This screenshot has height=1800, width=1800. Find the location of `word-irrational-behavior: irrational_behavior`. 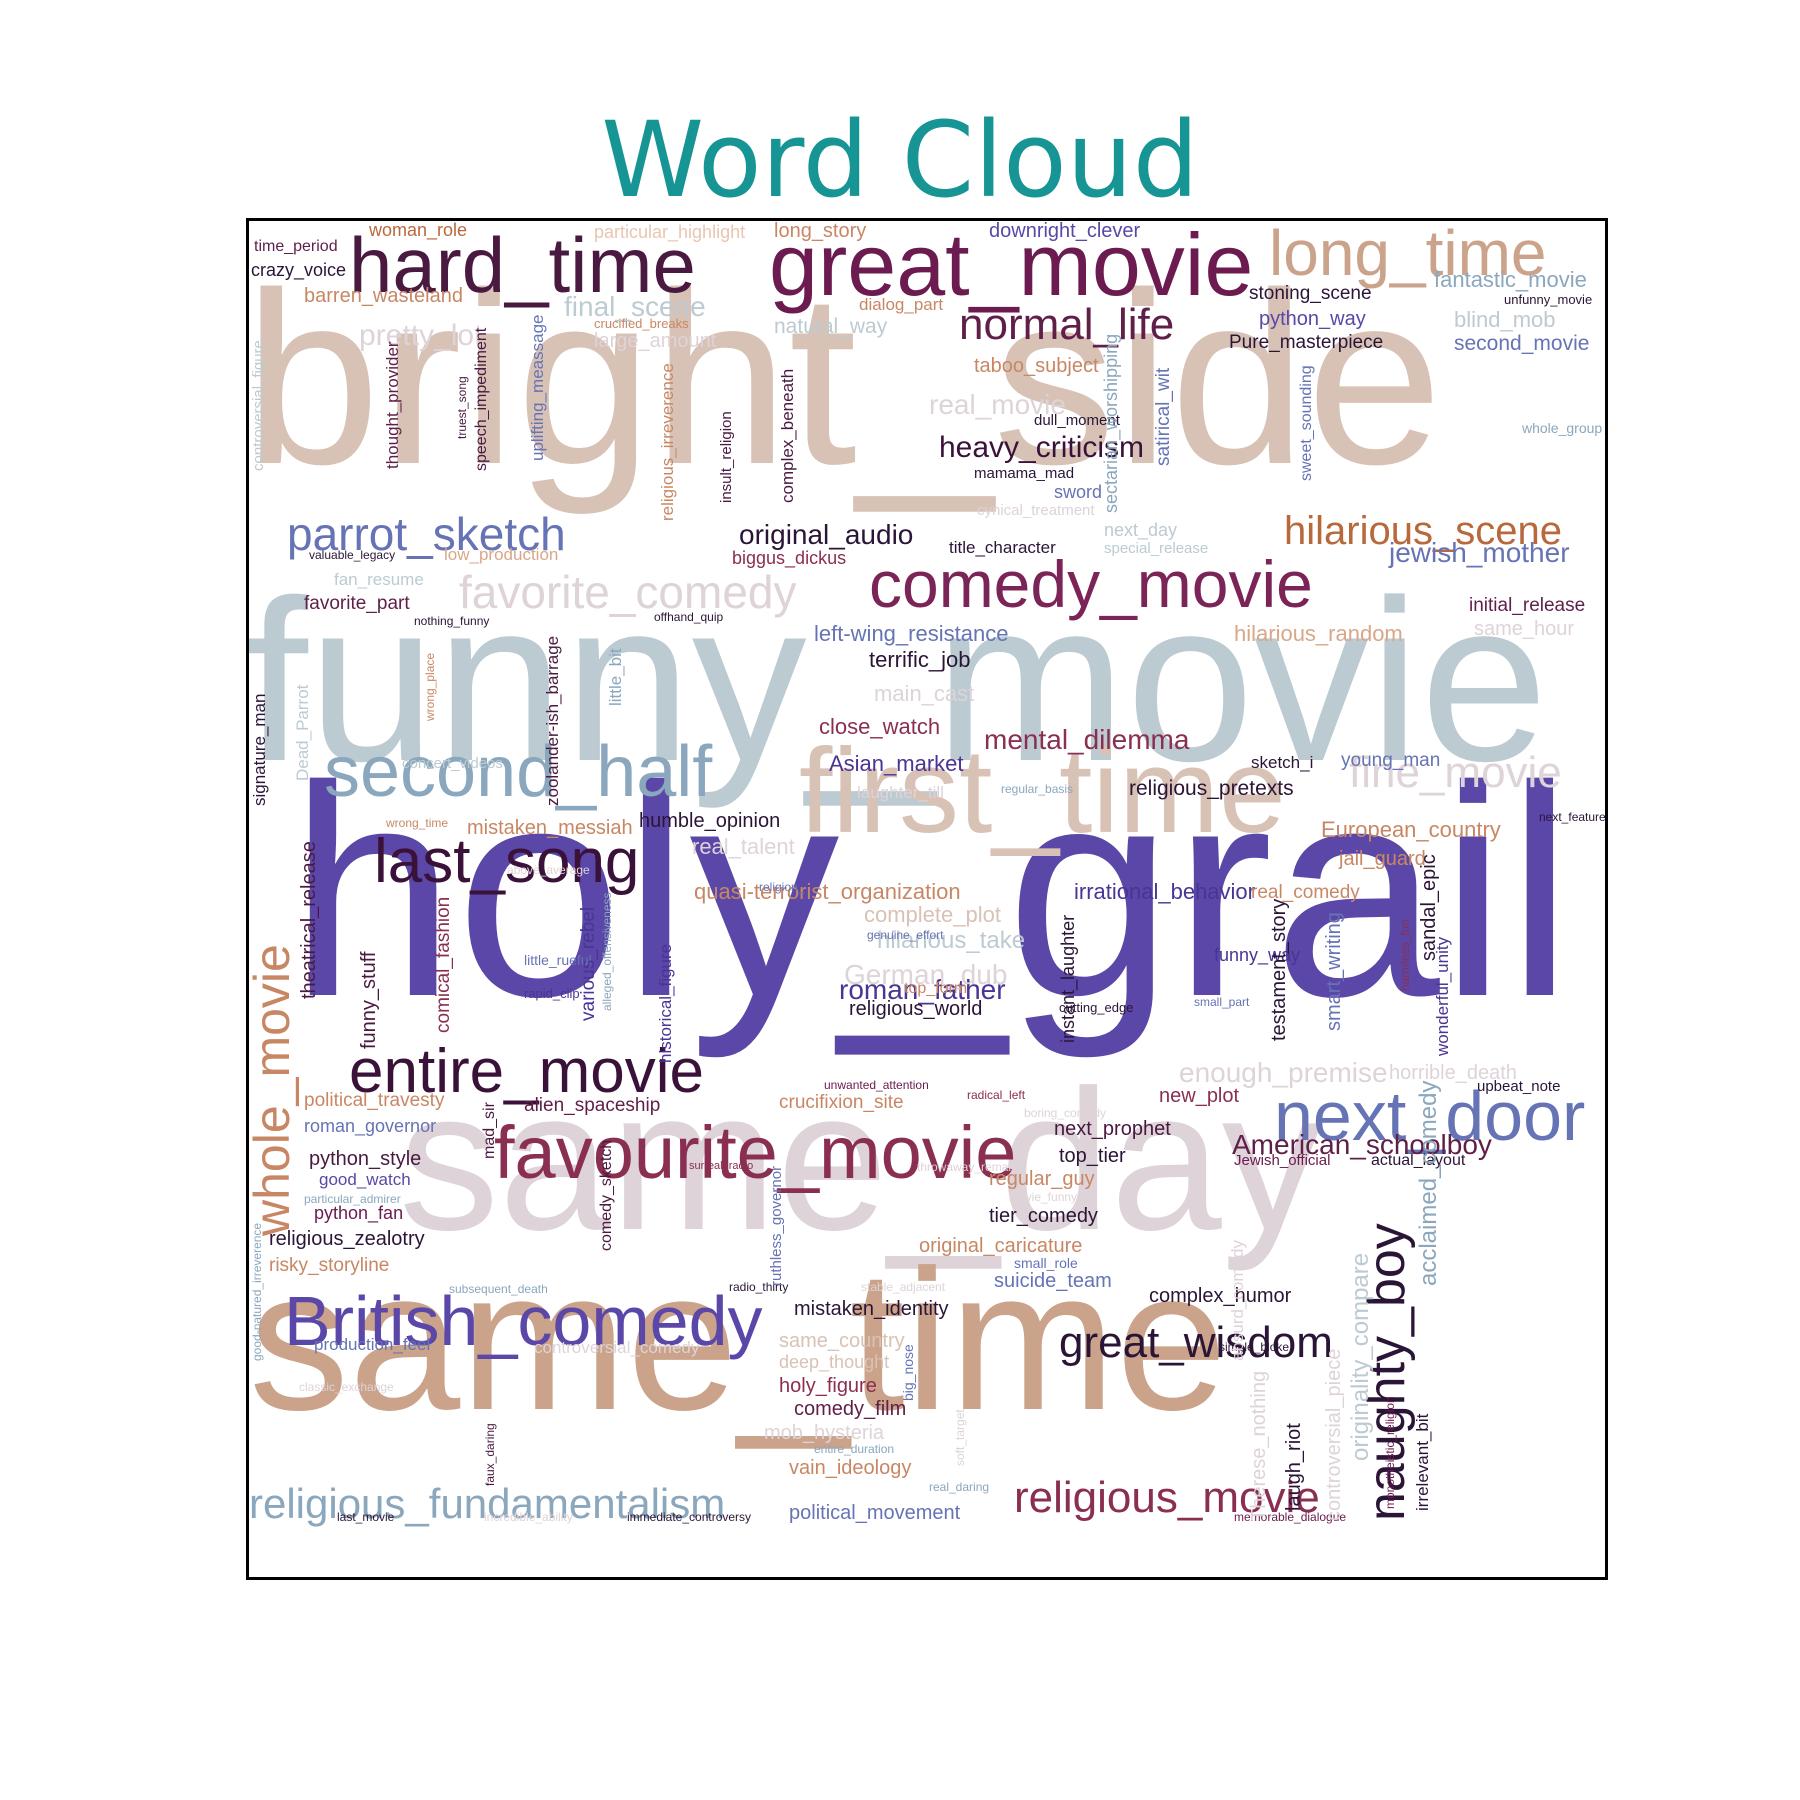

word-irrational-behavior: irrational_behavior is located at coordinates (1164, 891).